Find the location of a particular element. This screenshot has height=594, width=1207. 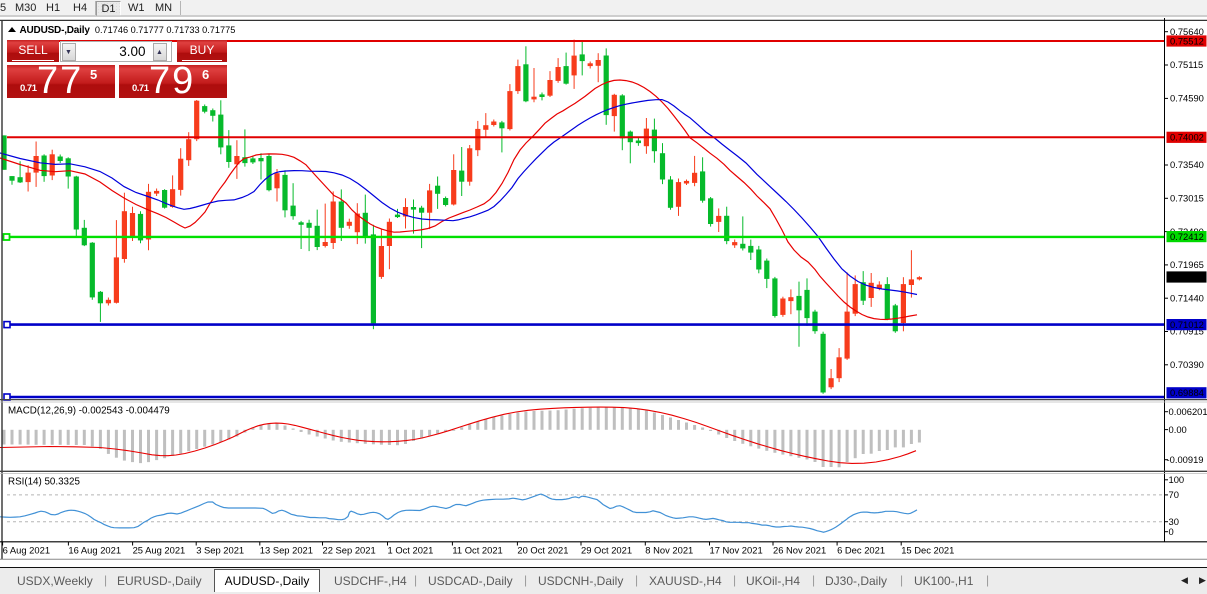

svg-text: 0.70915 is located at coordinates (1187, 331).